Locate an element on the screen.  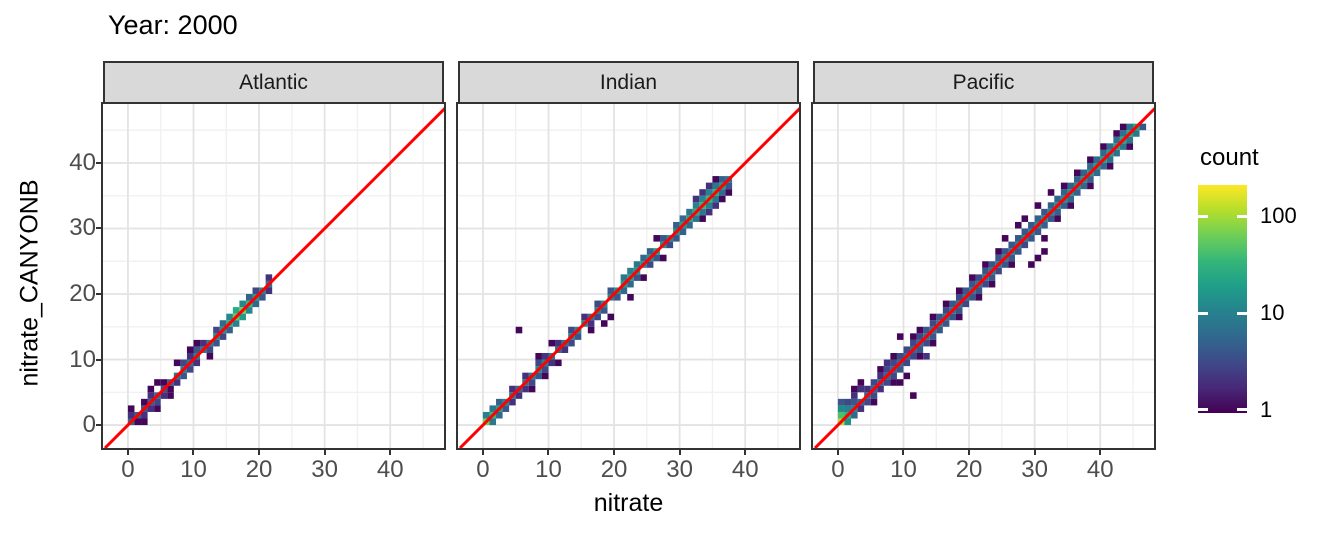
facet-strip-indian: Indian is located at coordinates (628, 82).